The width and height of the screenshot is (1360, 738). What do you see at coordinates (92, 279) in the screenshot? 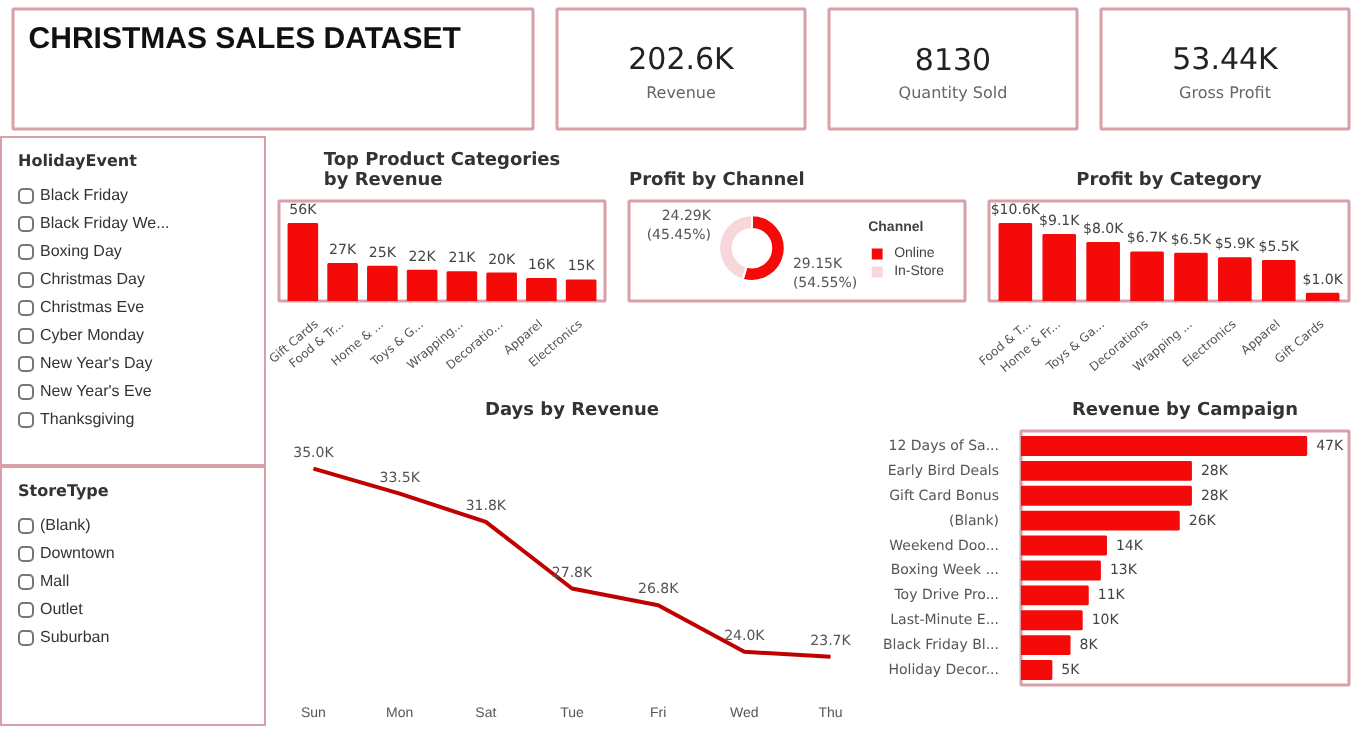
I see `category-label: Christmas Day` at bounding box center [92, 279].